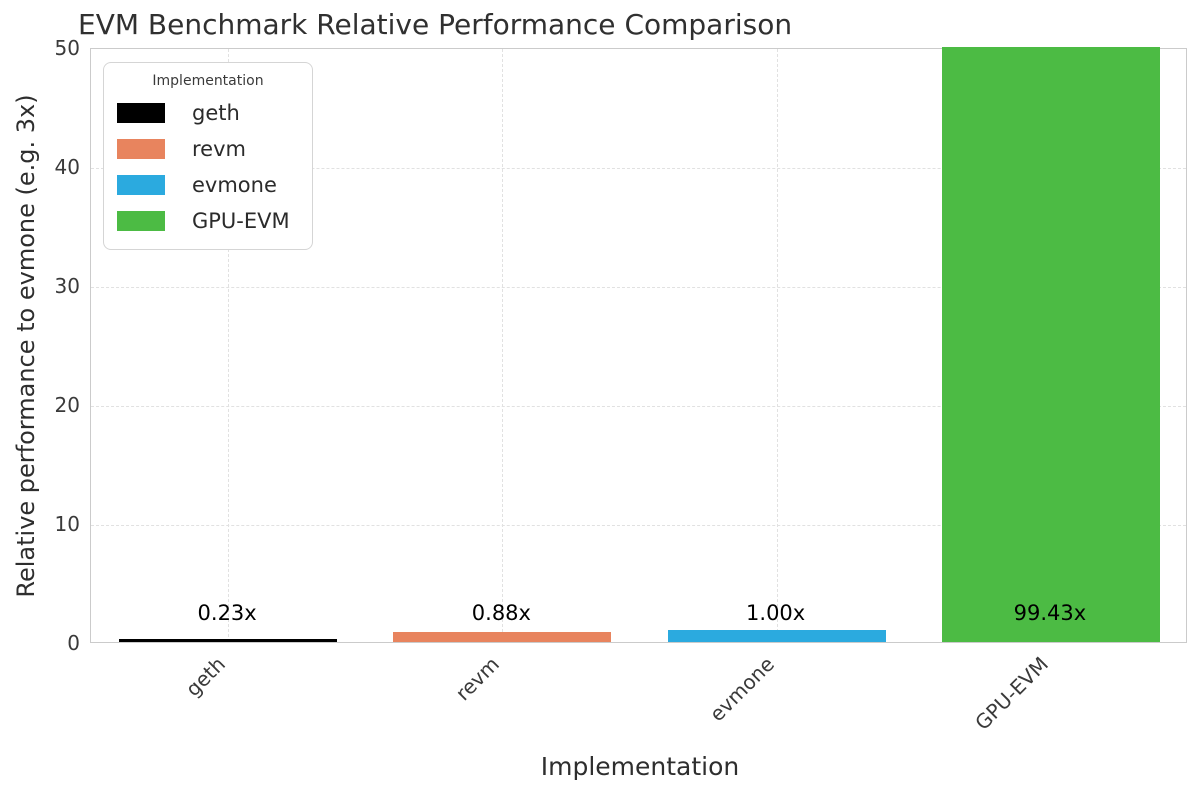 The image size is (1200, 800). Describe the element at coordinates (219, 149) in the screenshot. I see `legend-label: revm` at that location.